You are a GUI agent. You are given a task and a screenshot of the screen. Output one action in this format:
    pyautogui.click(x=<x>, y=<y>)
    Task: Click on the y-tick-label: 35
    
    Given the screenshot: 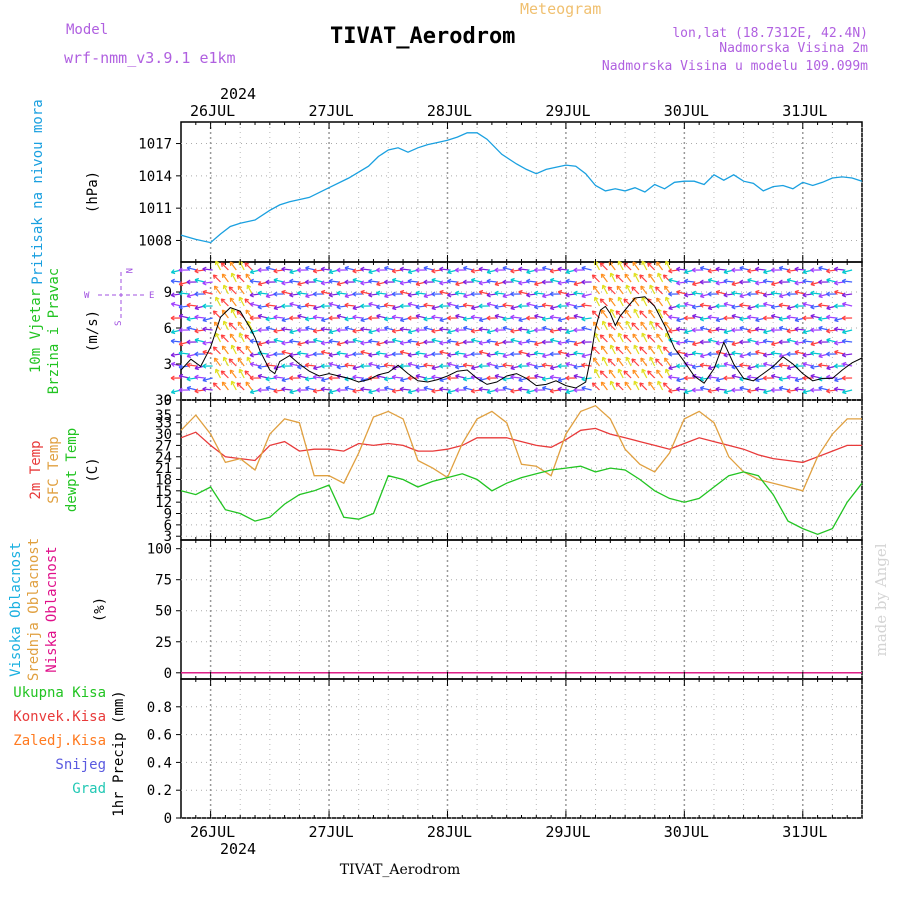 What is the action you would take?
    pyautogui.click(x=163, y=416)
    